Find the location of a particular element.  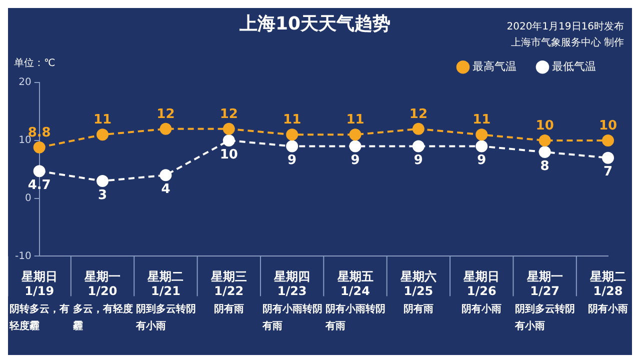

y-tick-label: 20 is located at coordinates (25, 82).